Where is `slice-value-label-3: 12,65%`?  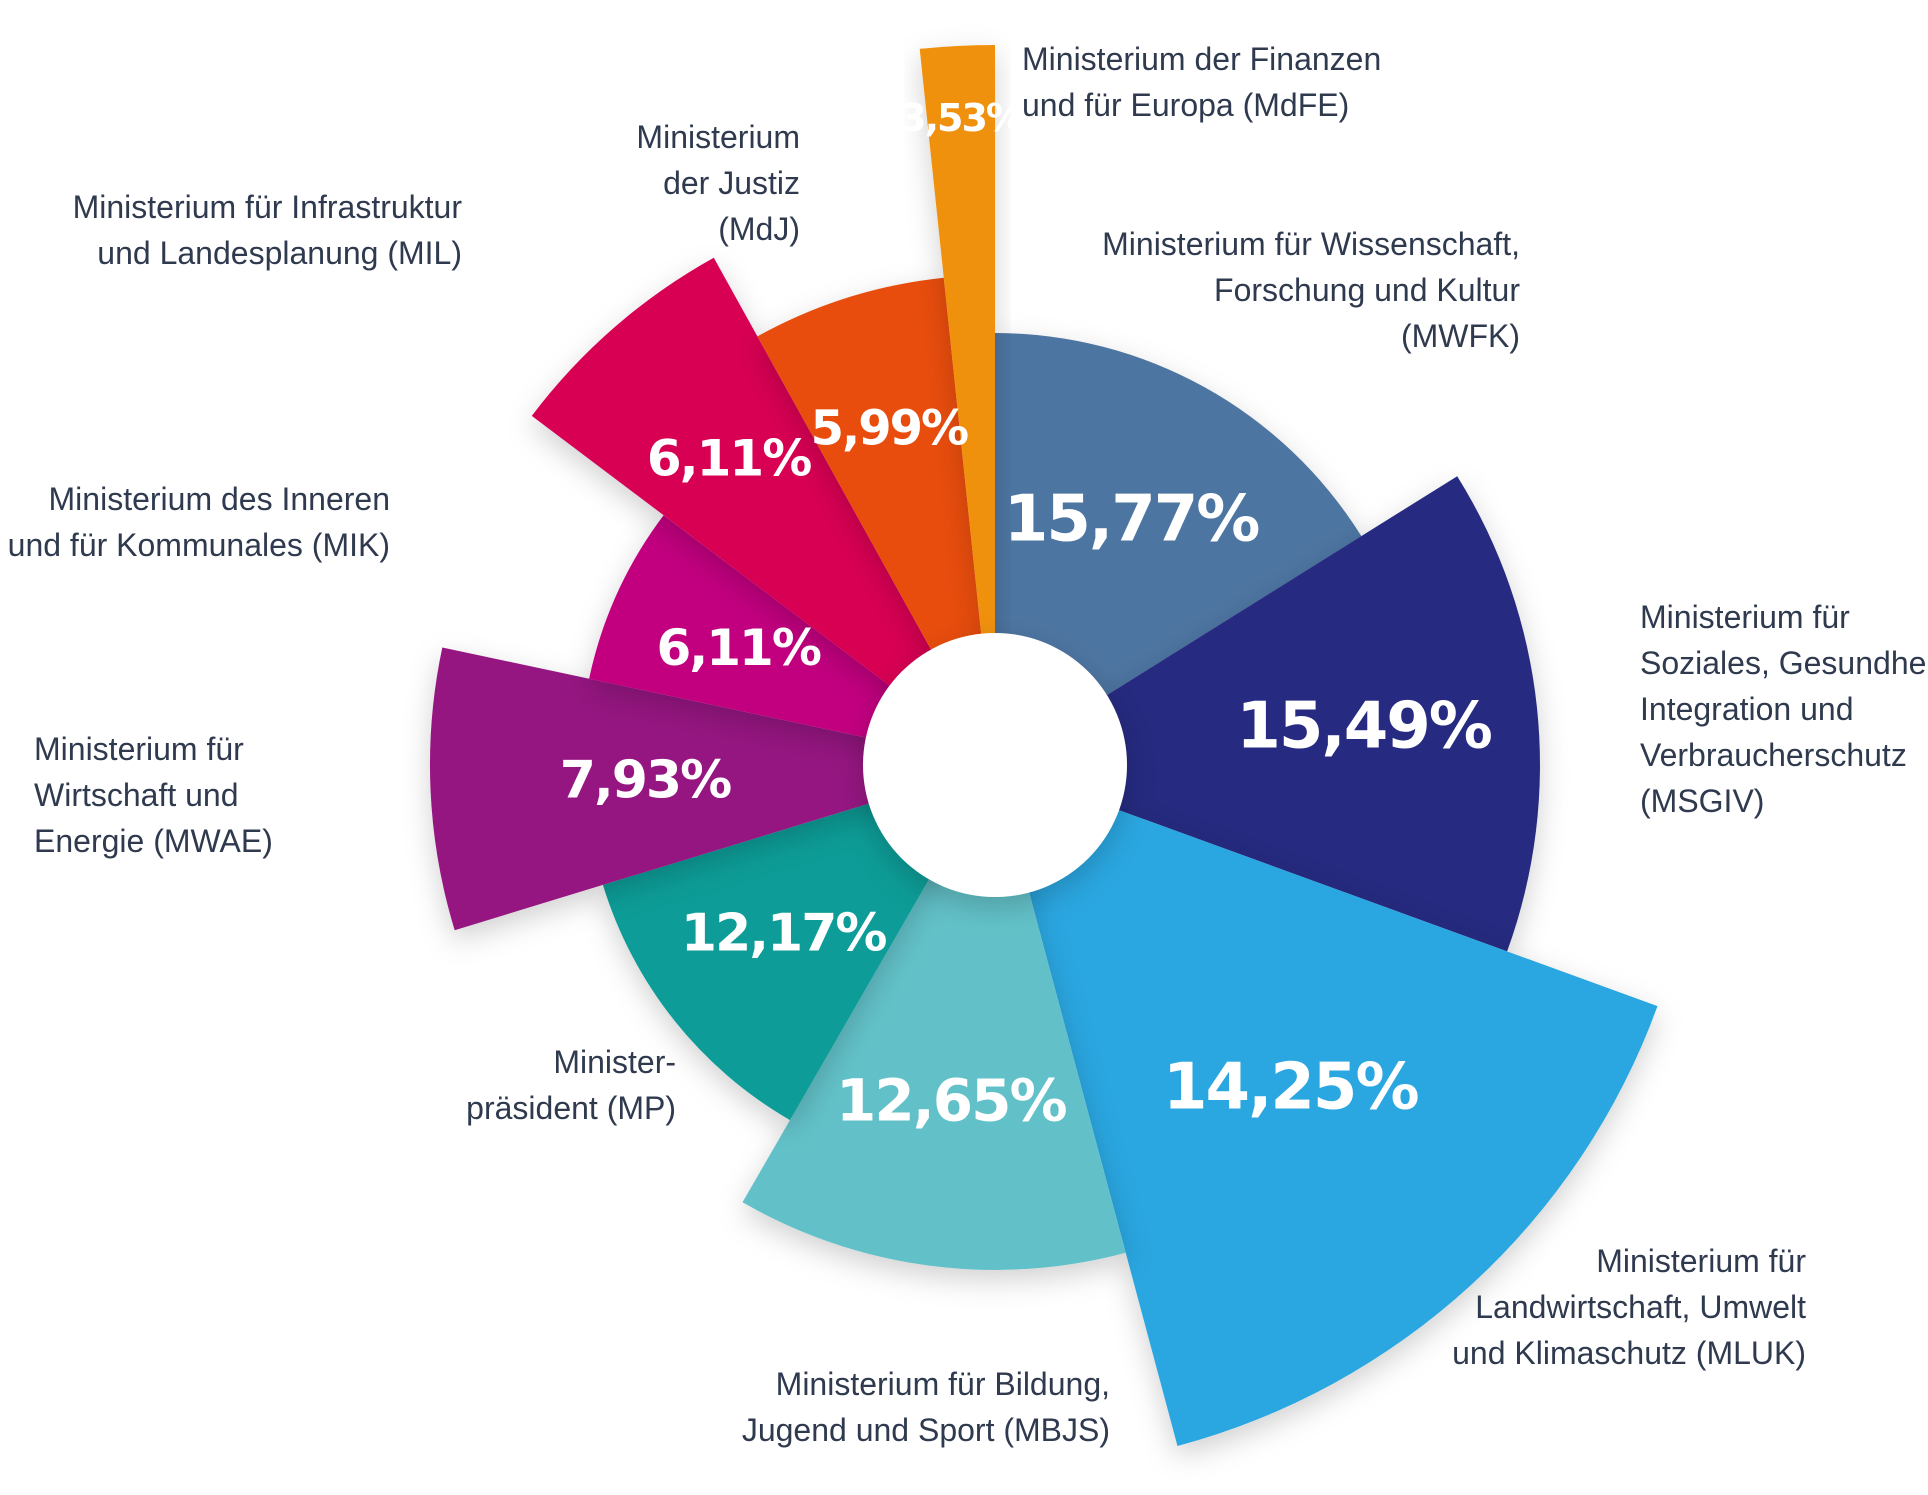
slice-value-label-3: 12,65% is located at coordinates (951, 1101).